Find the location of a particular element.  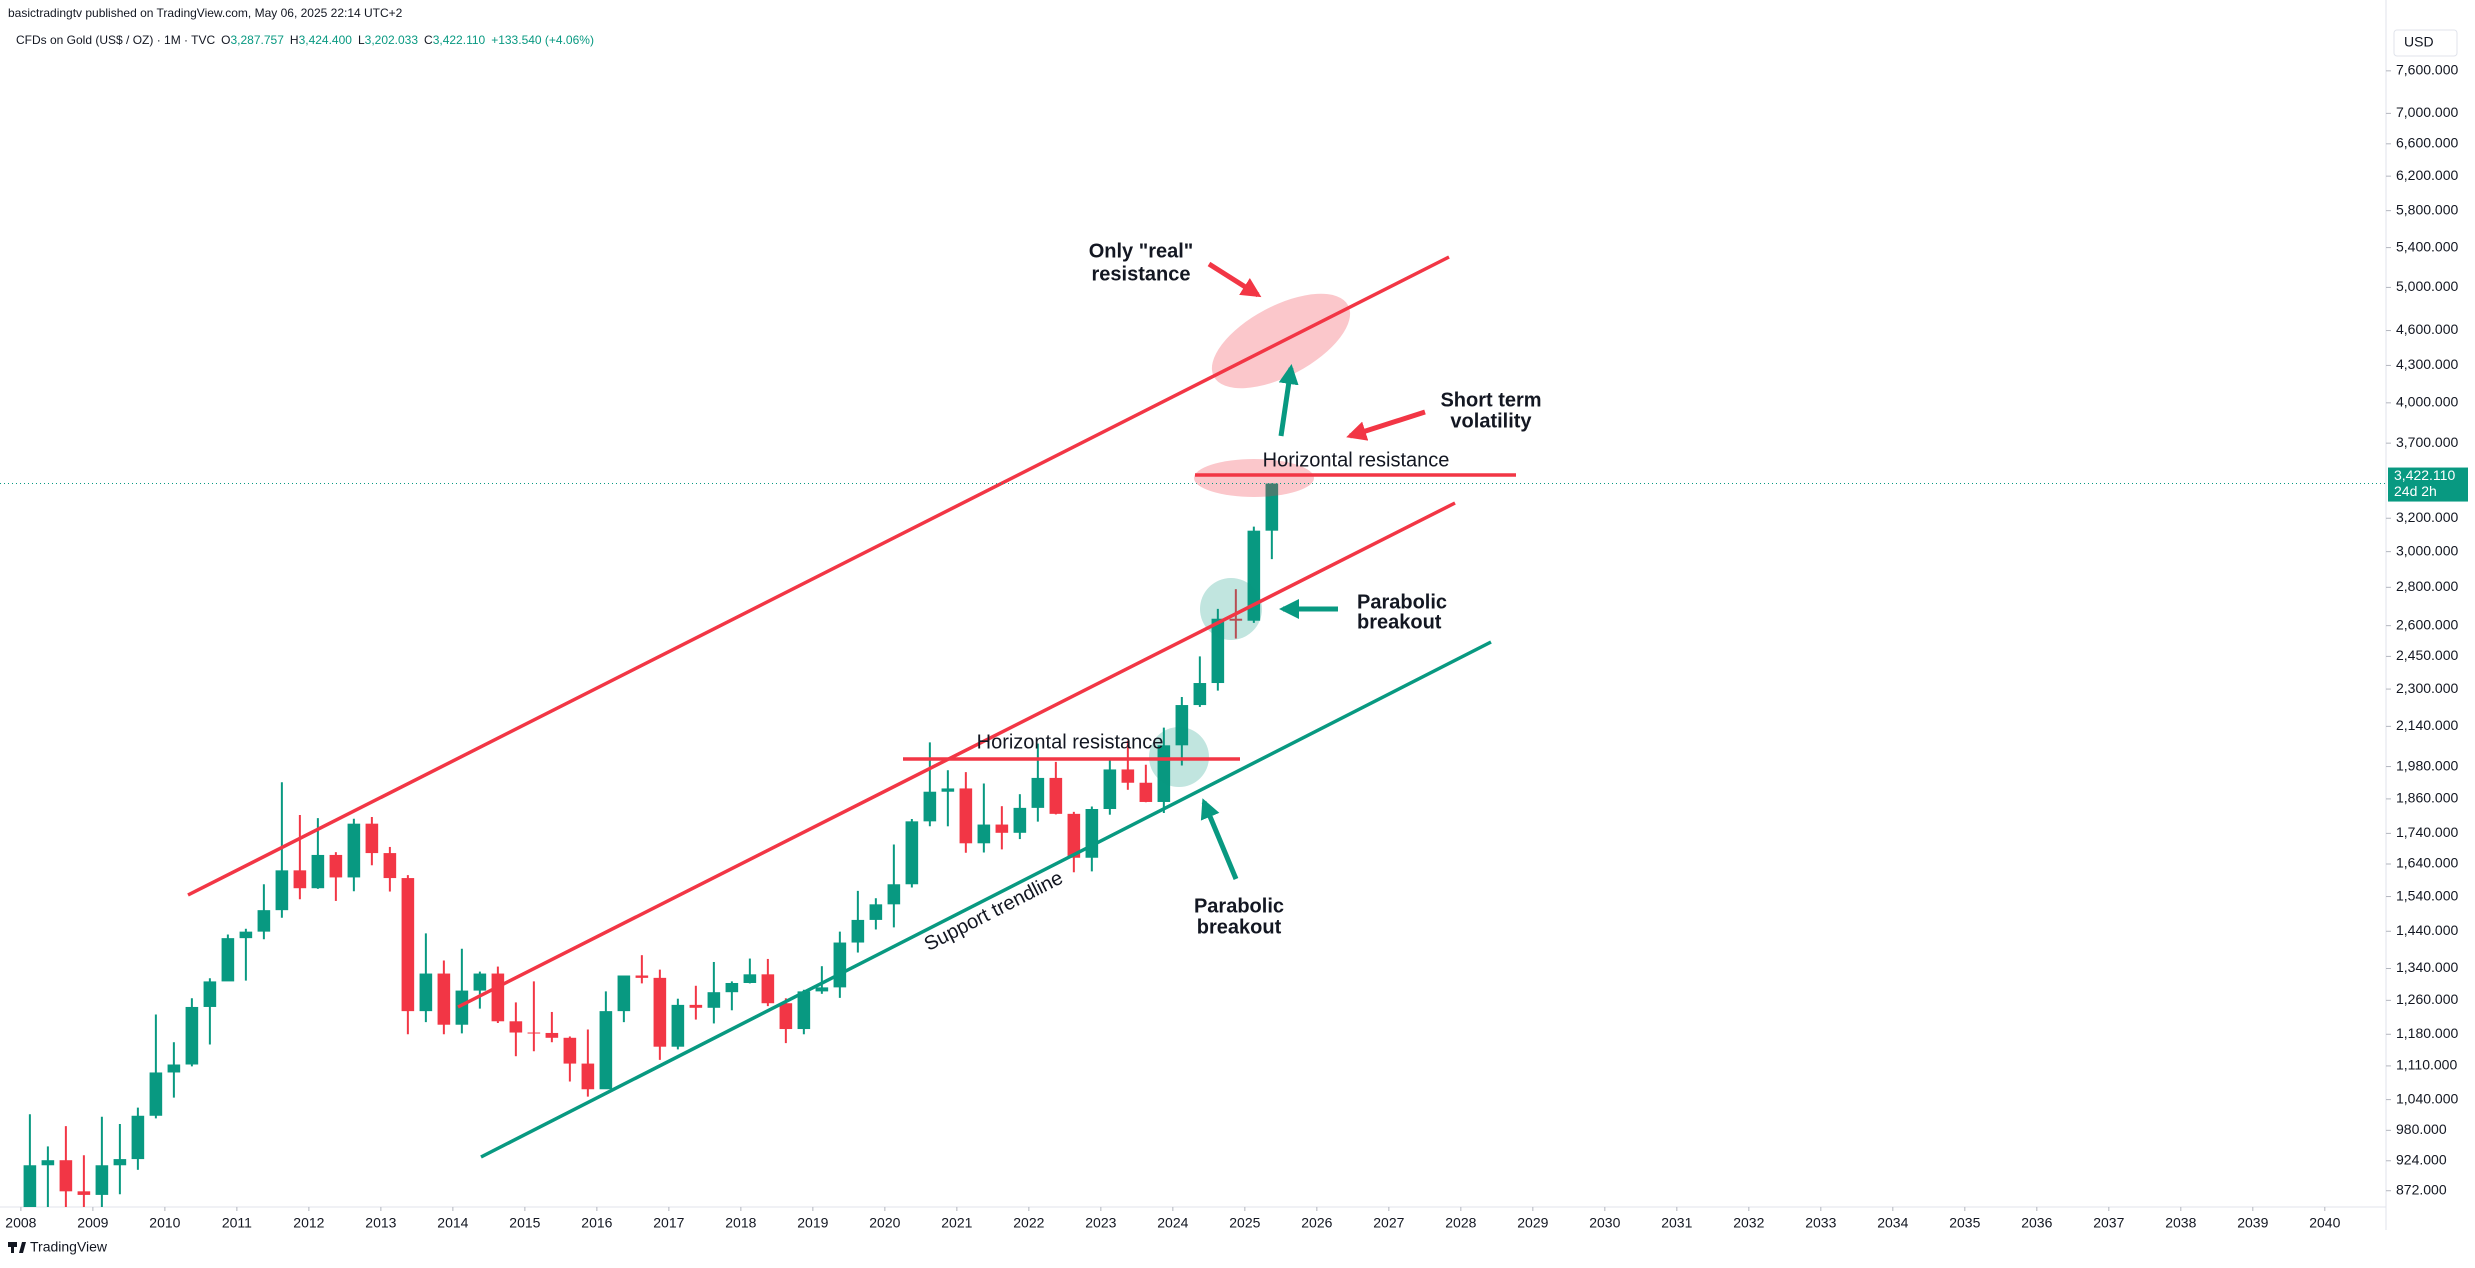

x-tick-label: 2015 is located at coordinates (524, 1223).